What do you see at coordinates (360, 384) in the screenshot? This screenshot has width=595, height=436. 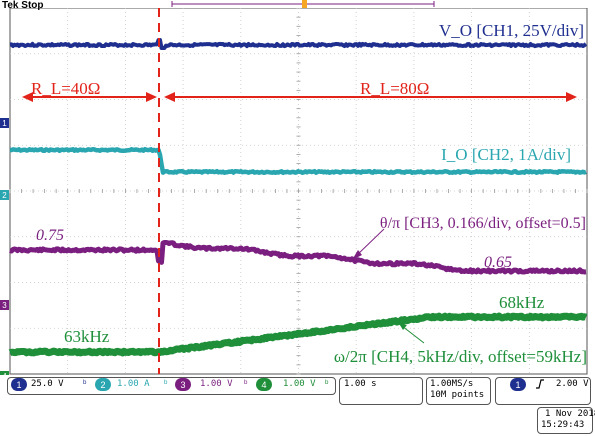 I see `timebase-value: 1.00 s` at bounding box center [360, 384].